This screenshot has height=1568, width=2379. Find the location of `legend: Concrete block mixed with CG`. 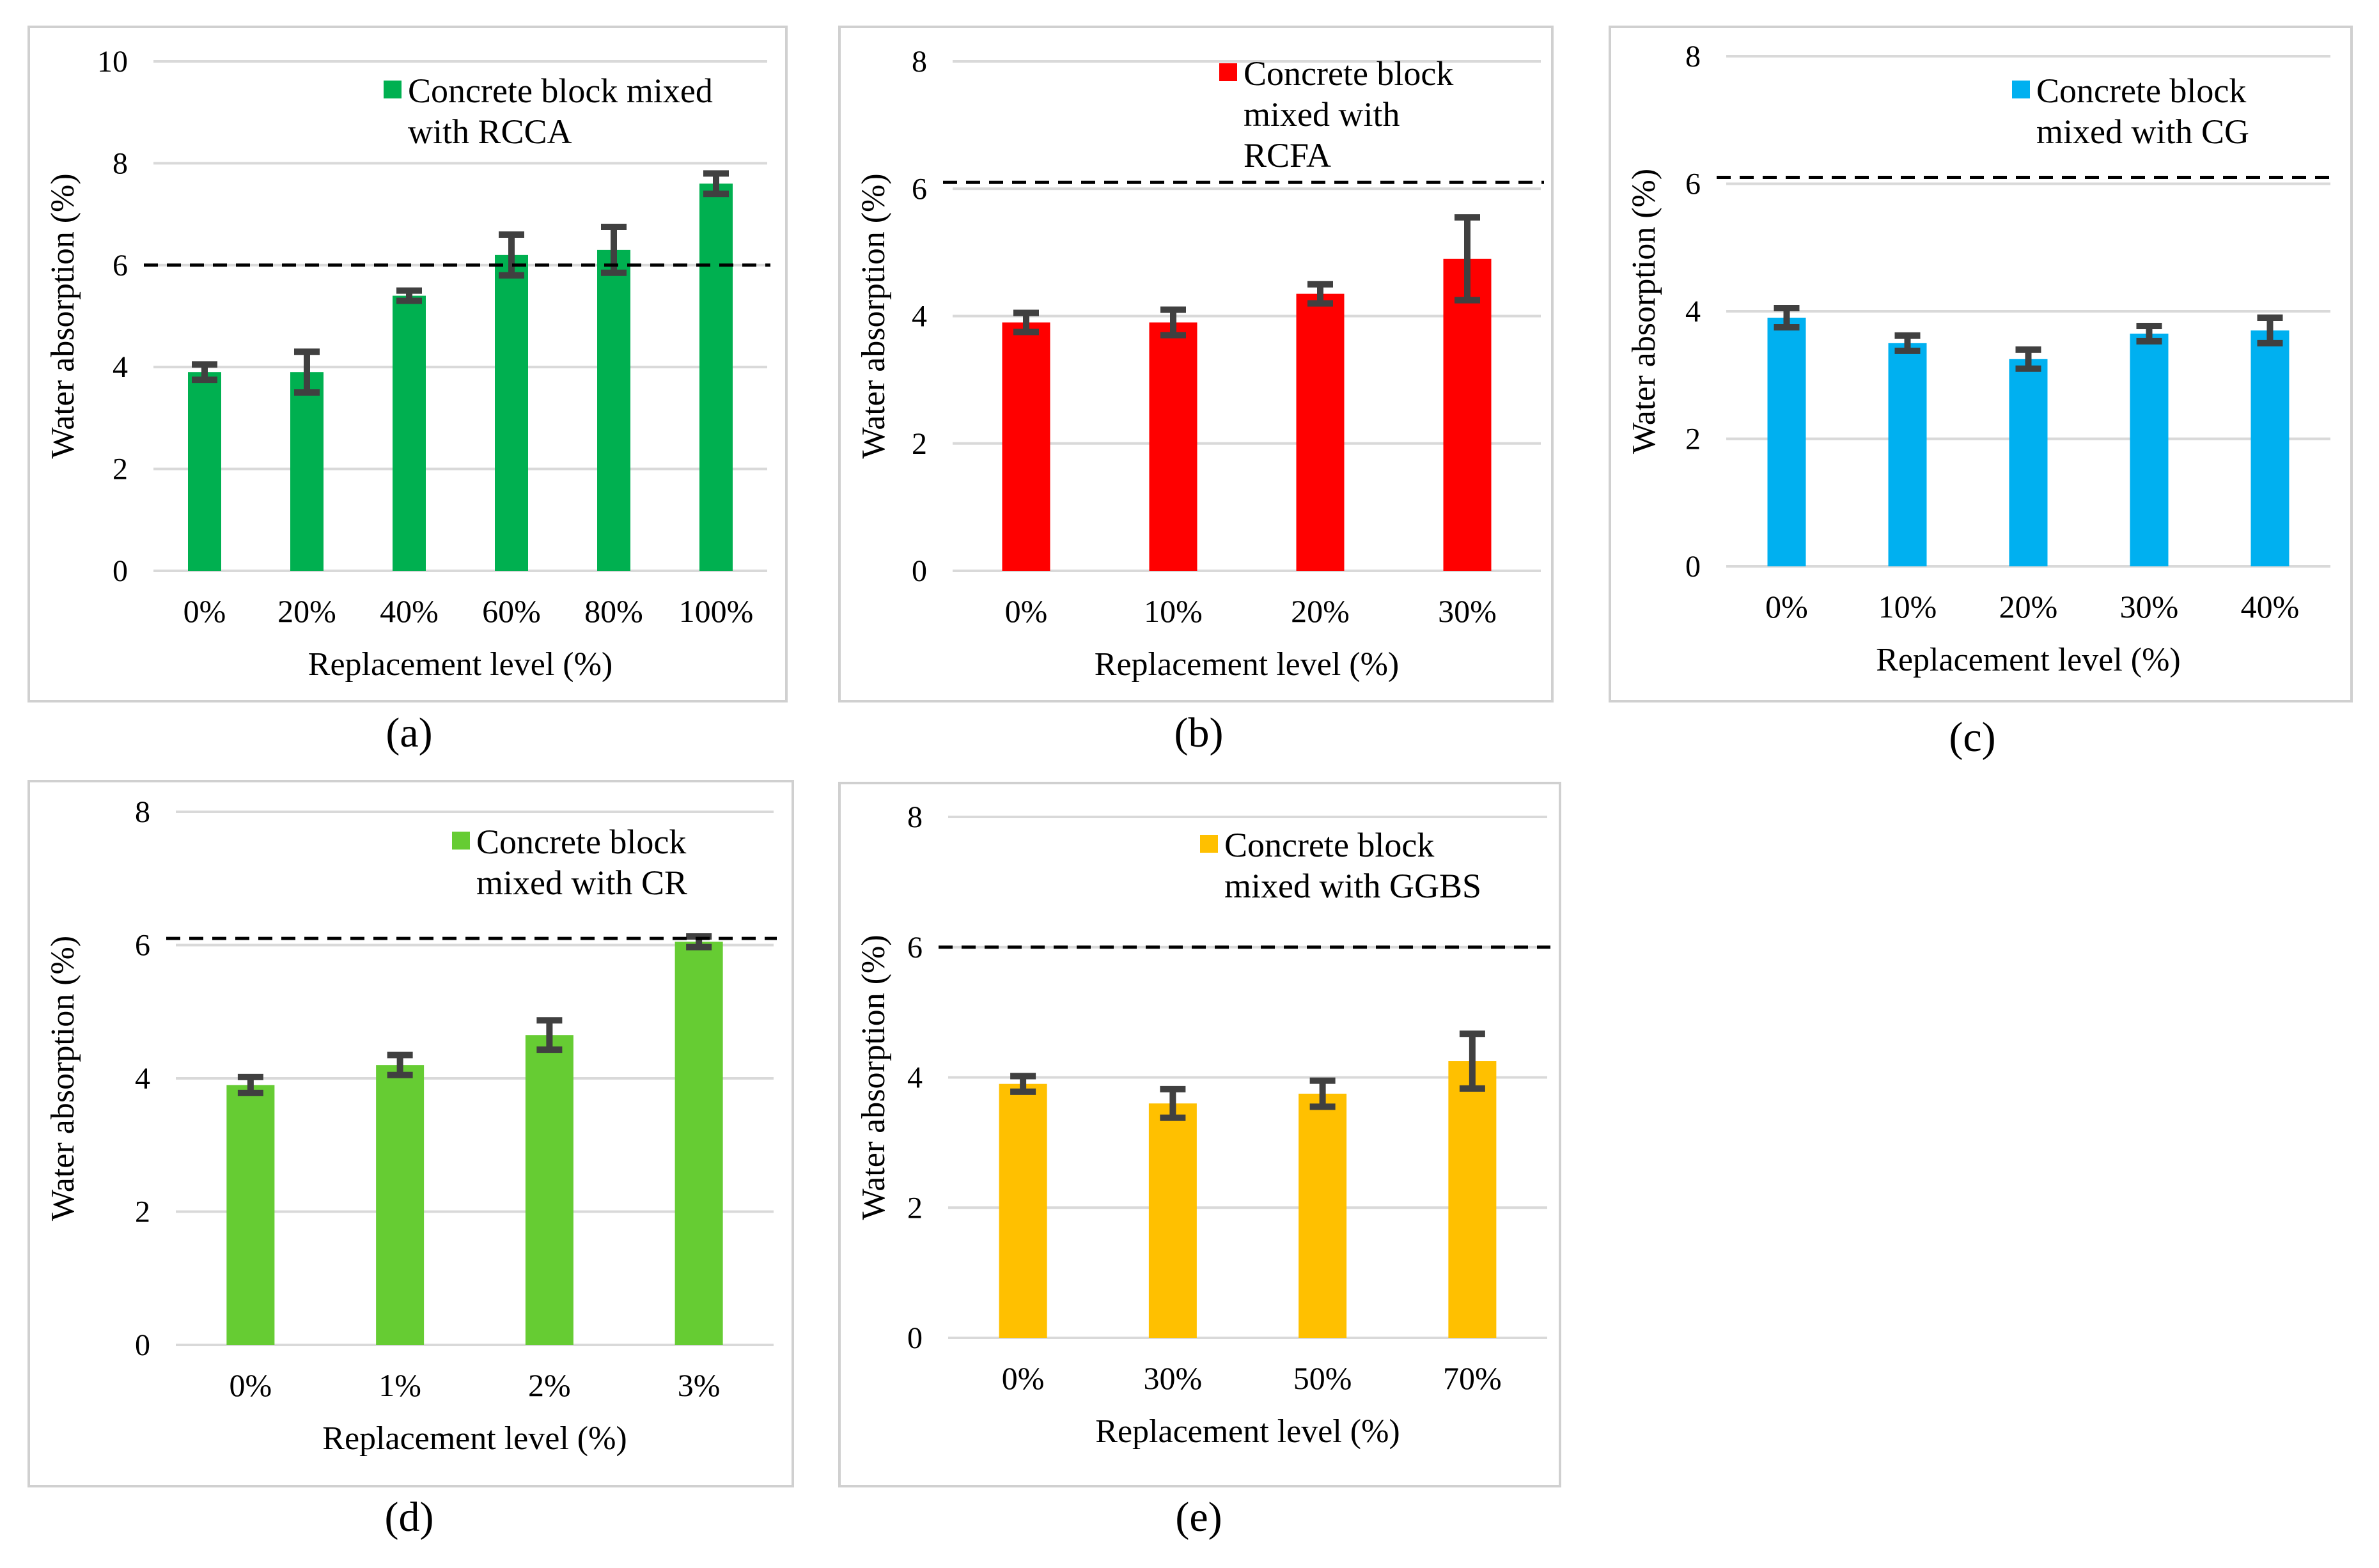

legend: Concrete block mixed with CG is located at coordinates (2130, 111).